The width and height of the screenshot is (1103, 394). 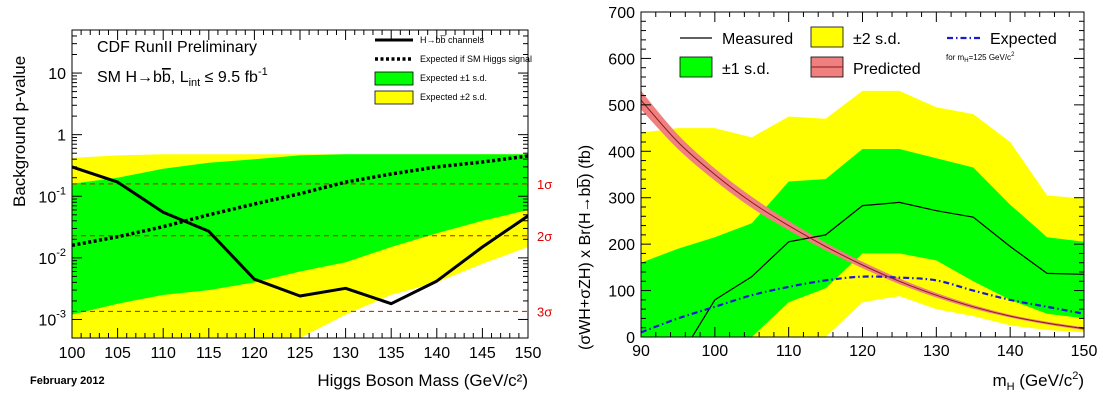 I want to click on pvalue-x-tick-label: 130, so click(x=345, y=353).